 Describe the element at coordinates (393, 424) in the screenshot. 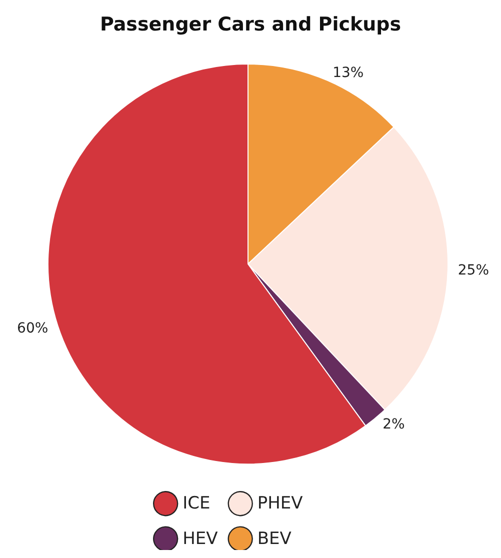

I see `data-label: 2%` at that location.